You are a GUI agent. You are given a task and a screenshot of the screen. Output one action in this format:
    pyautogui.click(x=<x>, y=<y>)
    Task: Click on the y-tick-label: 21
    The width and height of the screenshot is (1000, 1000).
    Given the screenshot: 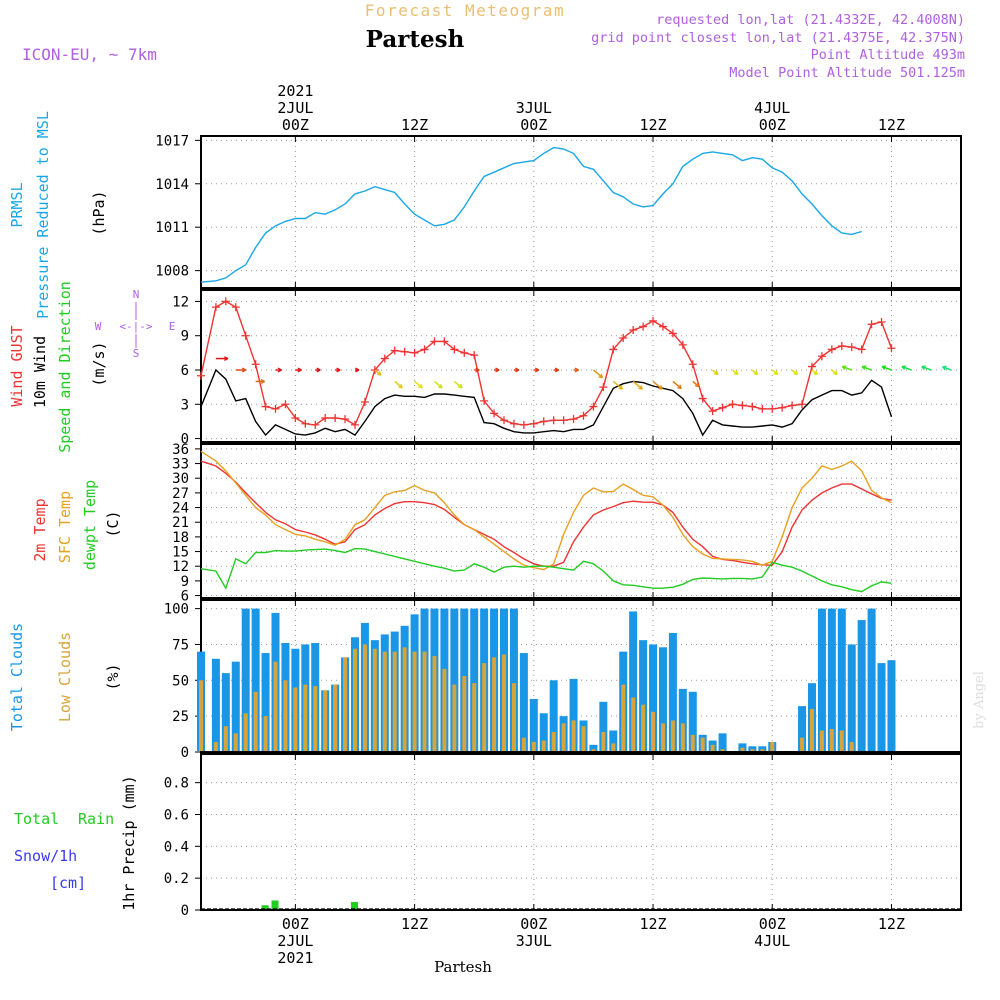 What is the action you would take?
    pyautogui.click(x=180, y=523)
    